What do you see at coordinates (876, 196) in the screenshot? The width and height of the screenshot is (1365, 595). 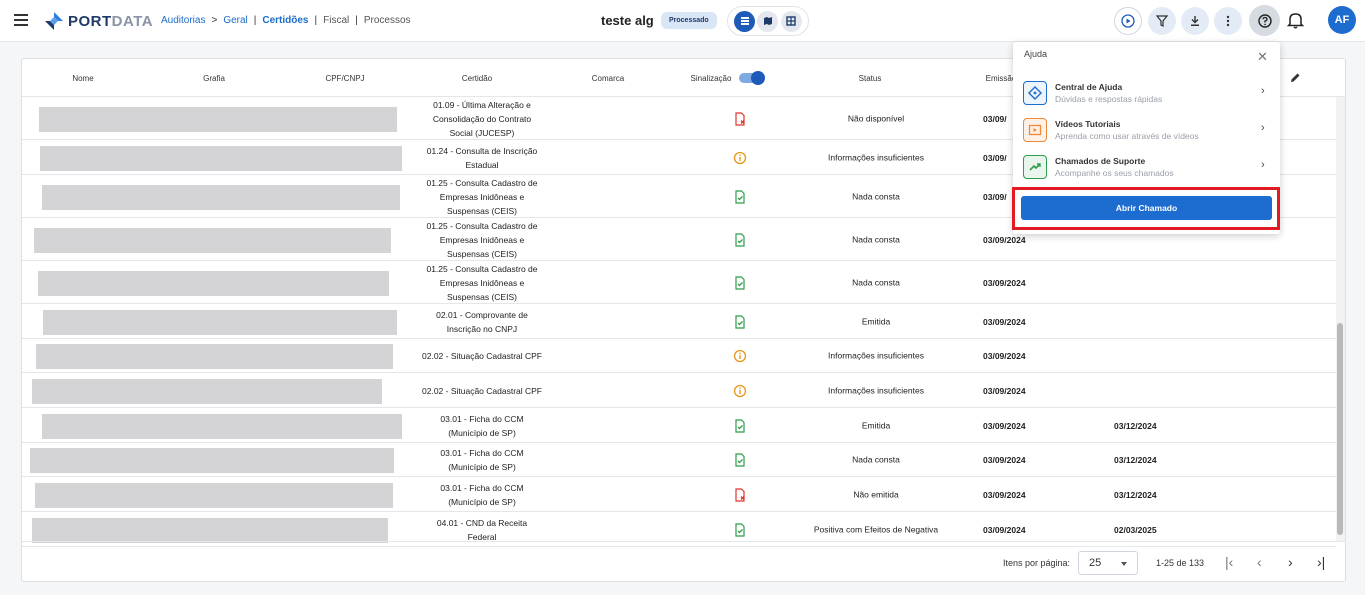 I see `status-text: Nada consta` at bounding box center [876, 196].